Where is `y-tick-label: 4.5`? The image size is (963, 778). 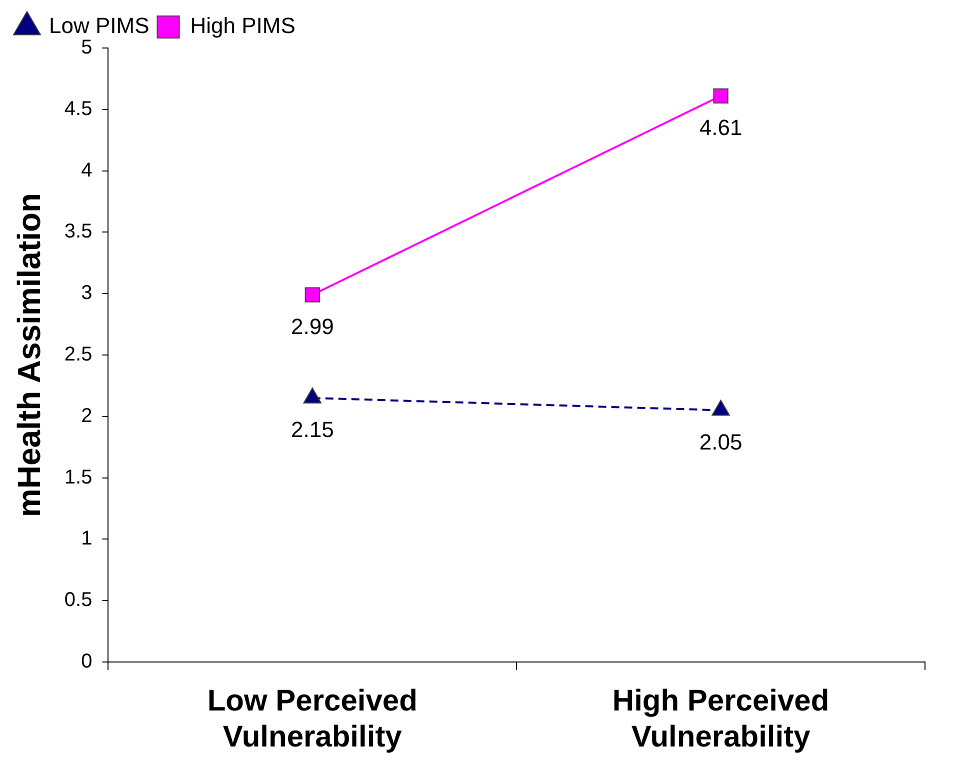 y-tick-label: 4.5 is located at coordinates (78, 109).